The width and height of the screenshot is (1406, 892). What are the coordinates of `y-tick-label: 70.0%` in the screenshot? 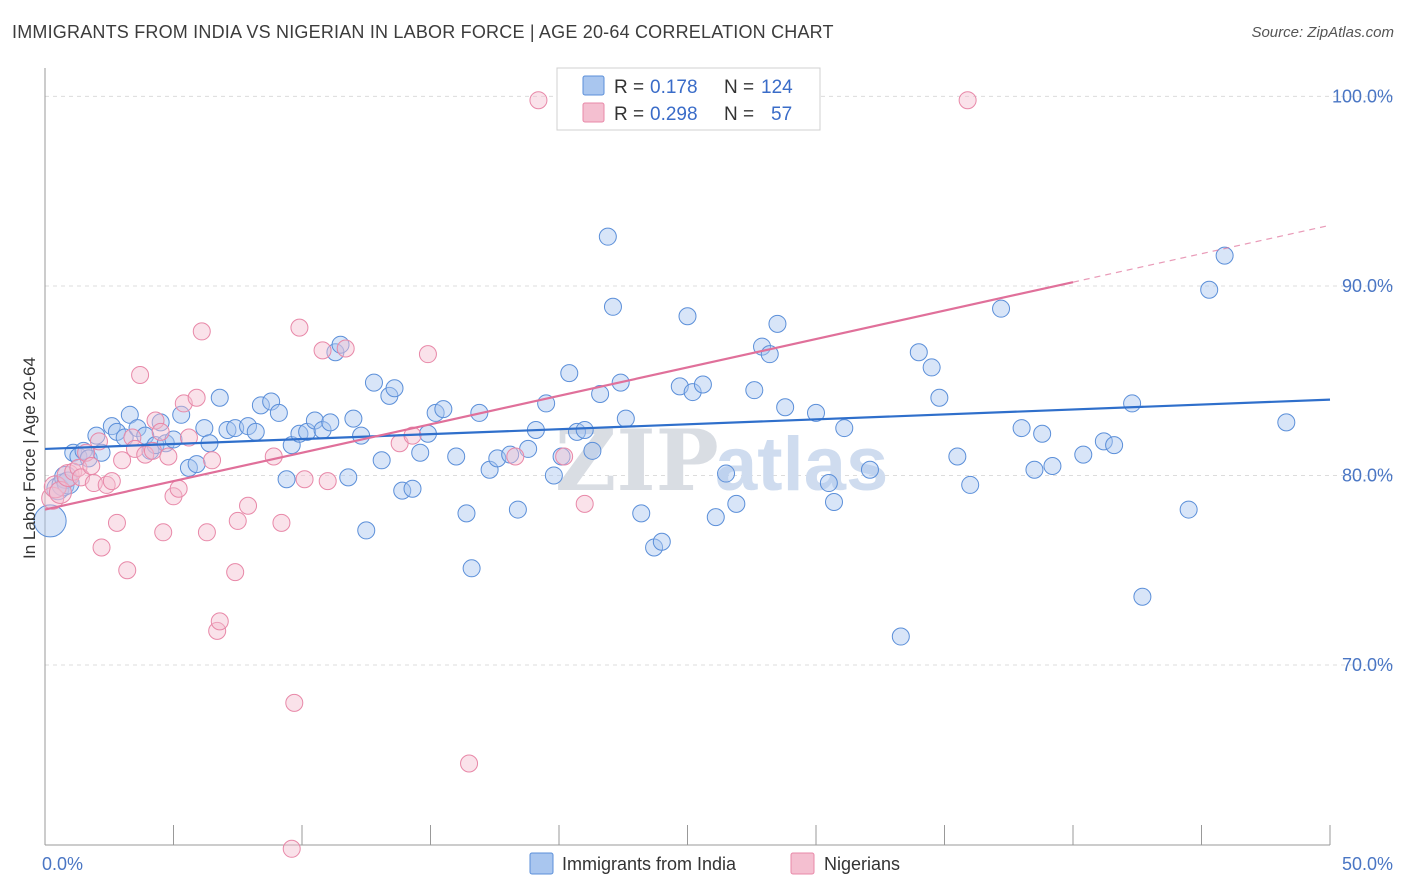 It's located at (1367, 665).